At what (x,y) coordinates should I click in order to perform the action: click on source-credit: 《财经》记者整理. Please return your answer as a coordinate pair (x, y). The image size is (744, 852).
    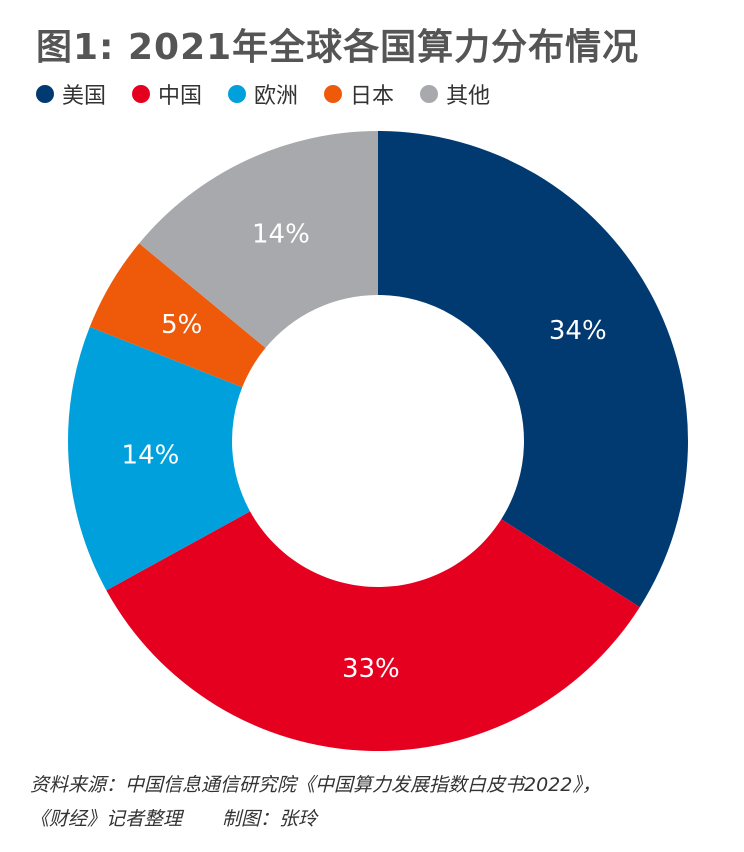
    Looking at the image, I should click on (106, 819).